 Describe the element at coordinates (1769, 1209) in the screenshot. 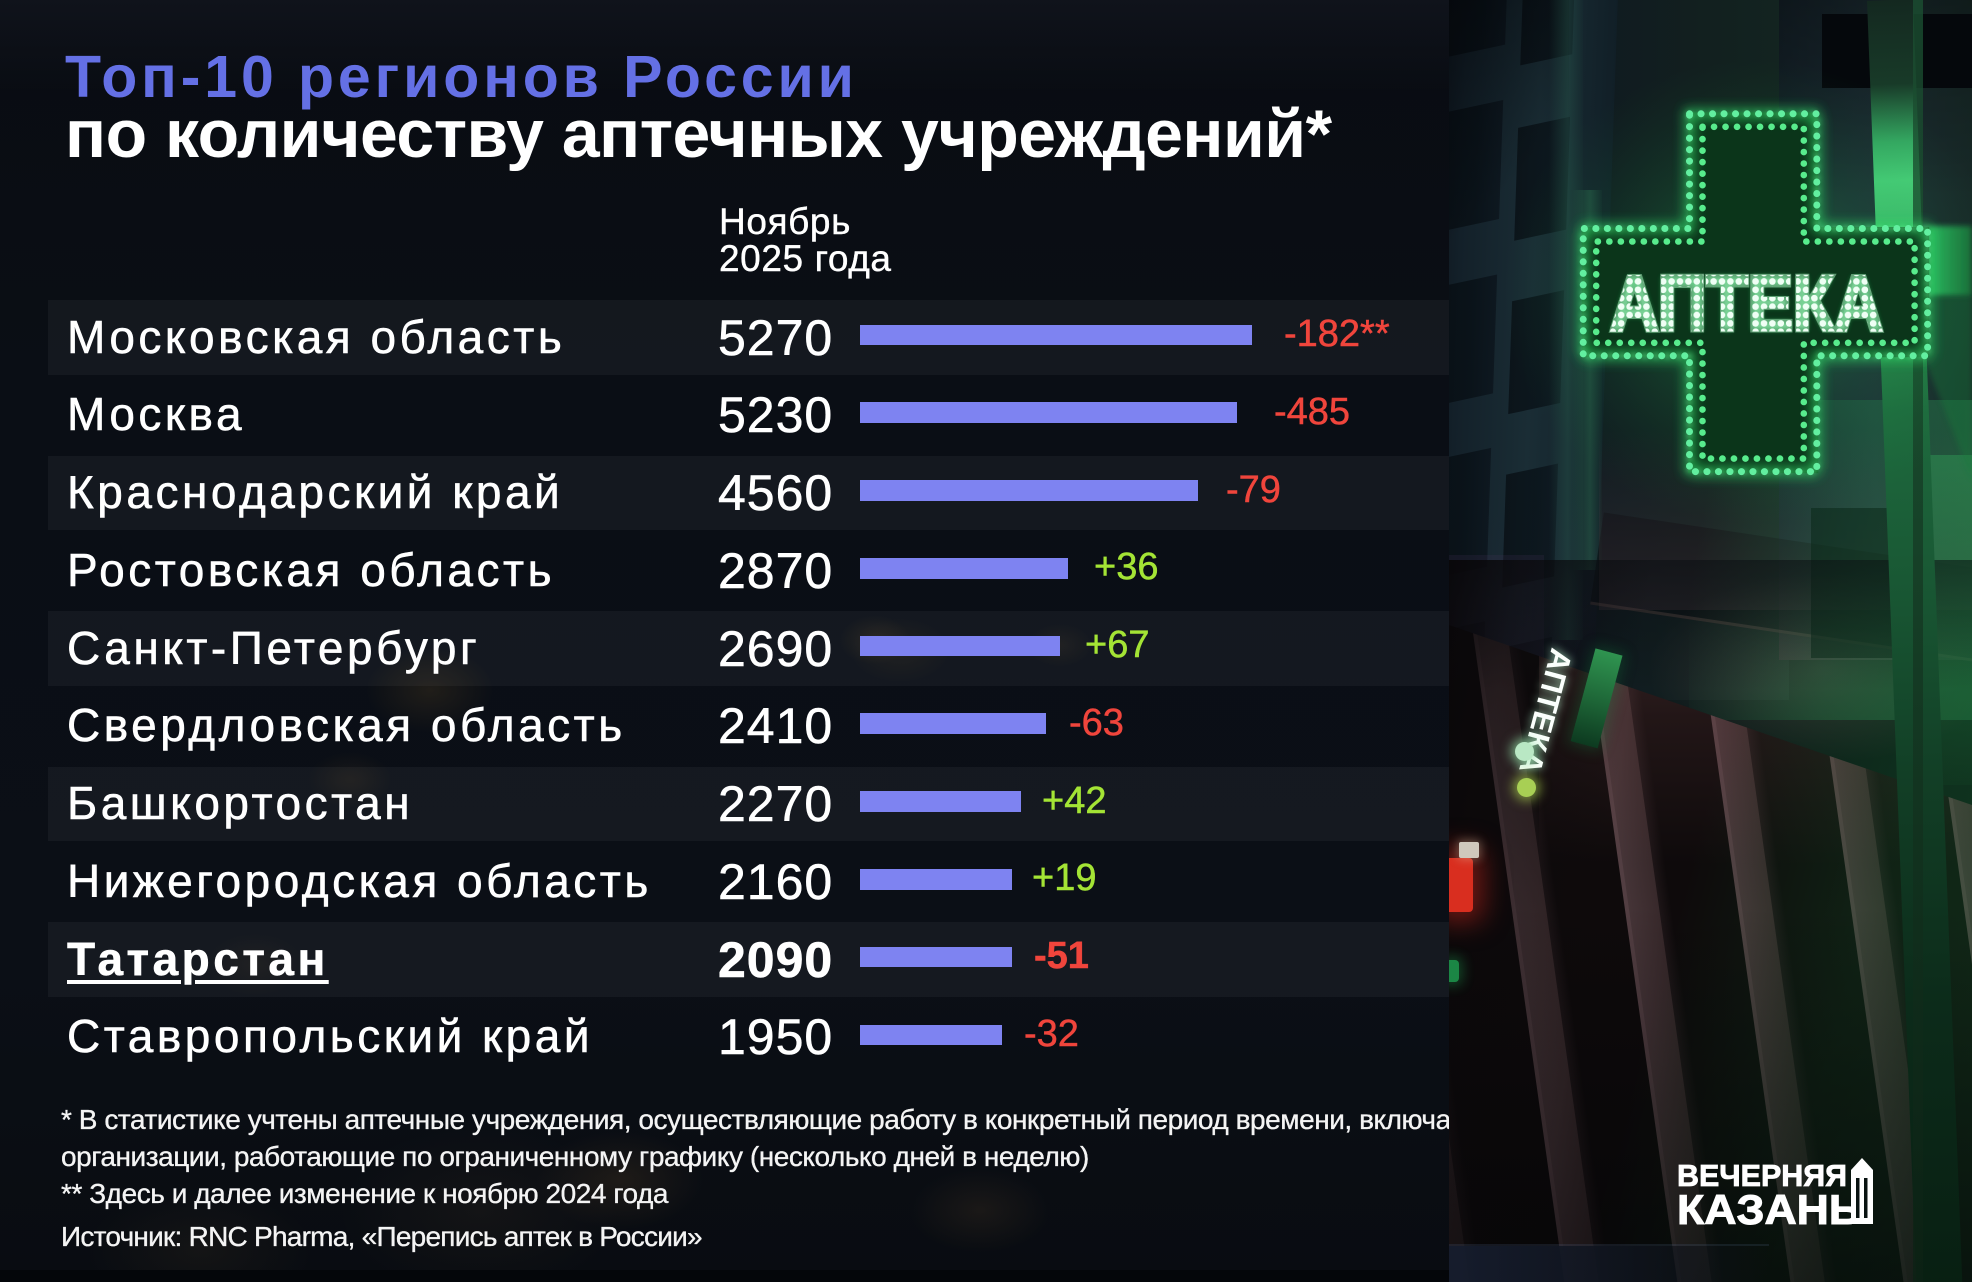

I see `svg-text: КАЗАНЬ` at that location.